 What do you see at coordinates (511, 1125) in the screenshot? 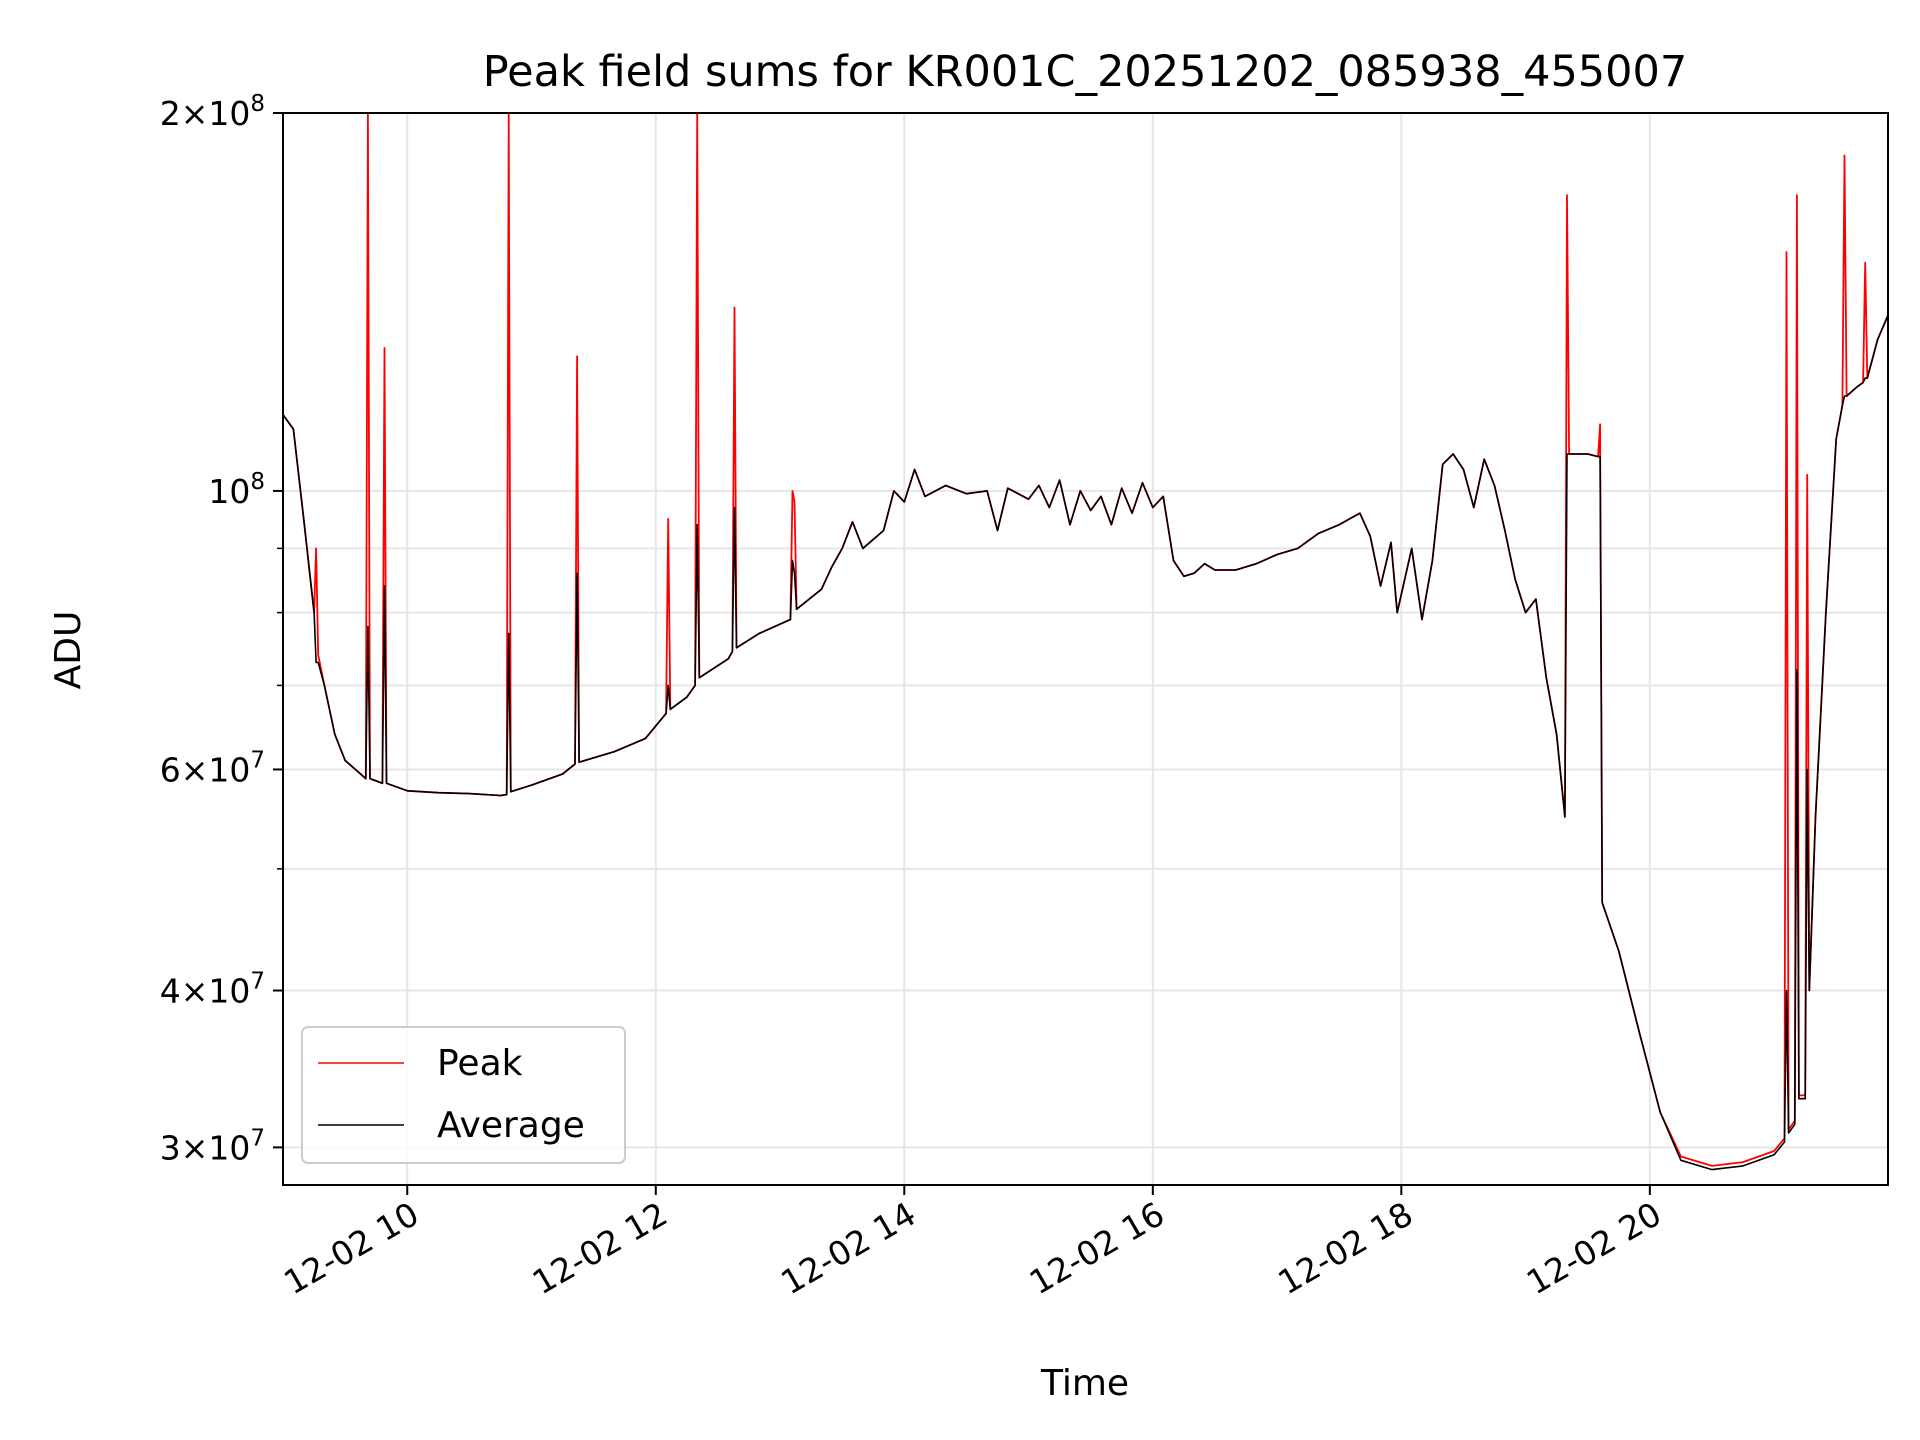
I see `legend-average-label: Average` at bounding box center [511, 1125].